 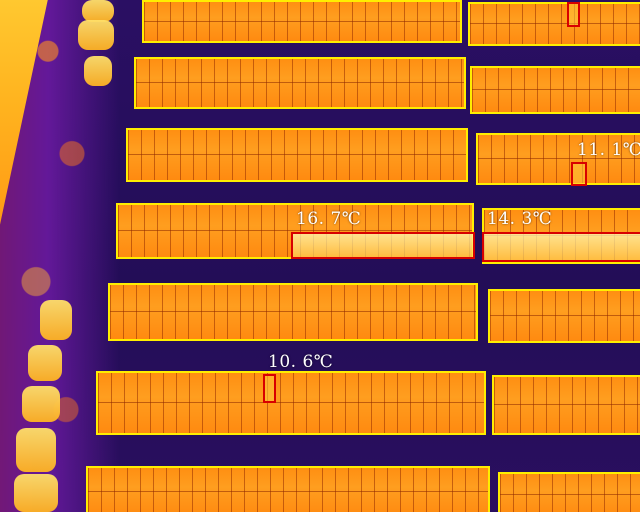 I want to click on temperature-label: 11. 1℃, so click(x=608, y=150).